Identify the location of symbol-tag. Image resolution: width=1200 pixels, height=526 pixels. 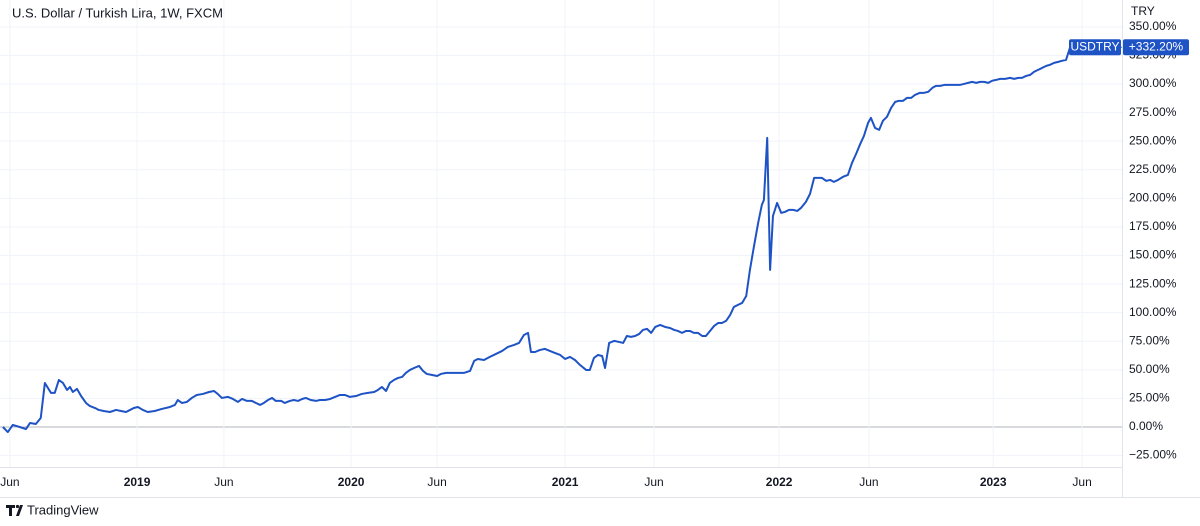
(1095, 47).